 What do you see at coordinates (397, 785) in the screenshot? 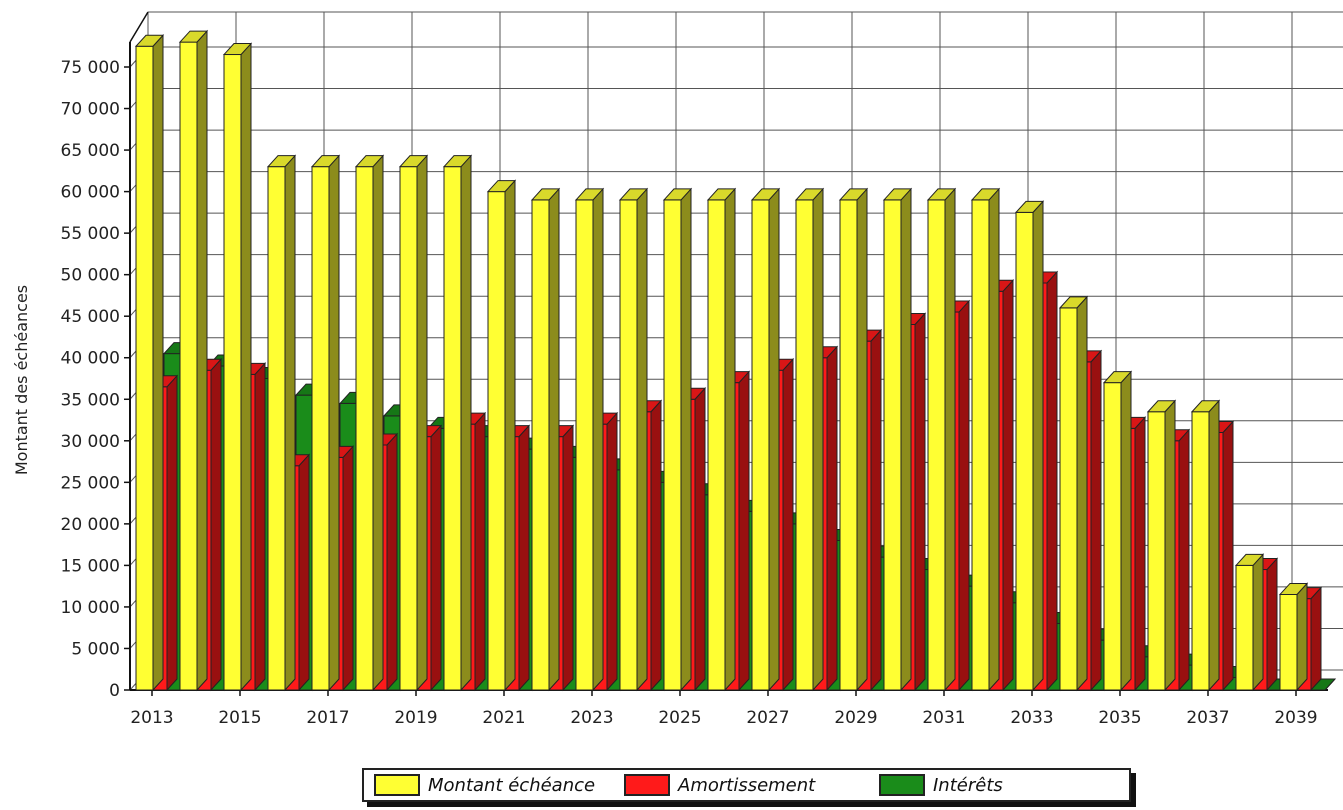
I see `legend-swatch-montant` at bounding box center [397, 785].